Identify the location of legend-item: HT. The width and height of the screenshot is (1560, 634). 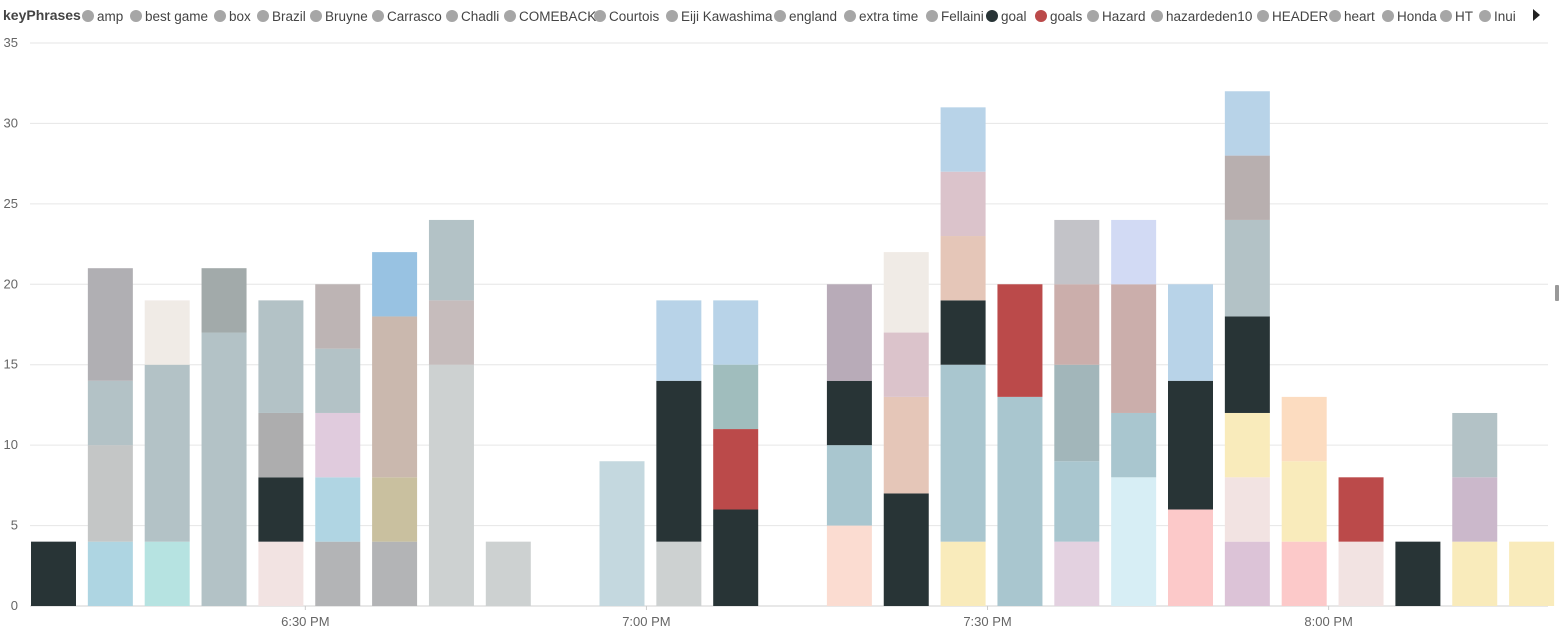
(1456, 16).